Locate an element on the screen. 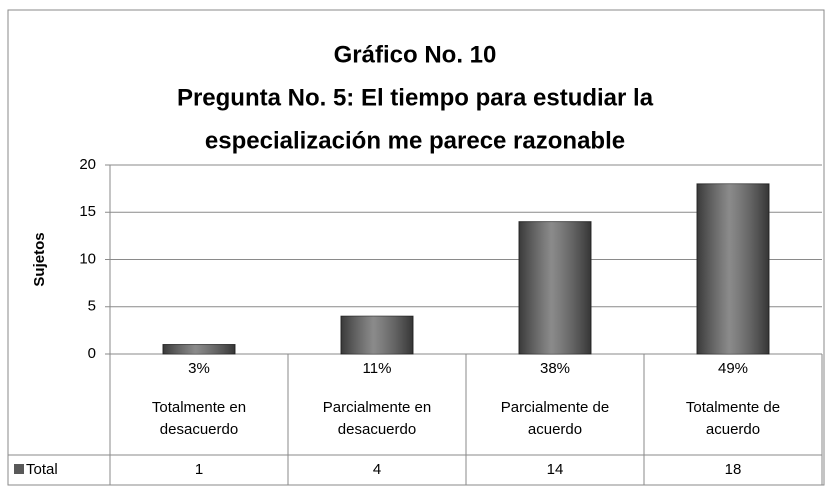 This screenshot has height=488, width=830. y-tick-label: 5 is located at coordinates (92, 306).